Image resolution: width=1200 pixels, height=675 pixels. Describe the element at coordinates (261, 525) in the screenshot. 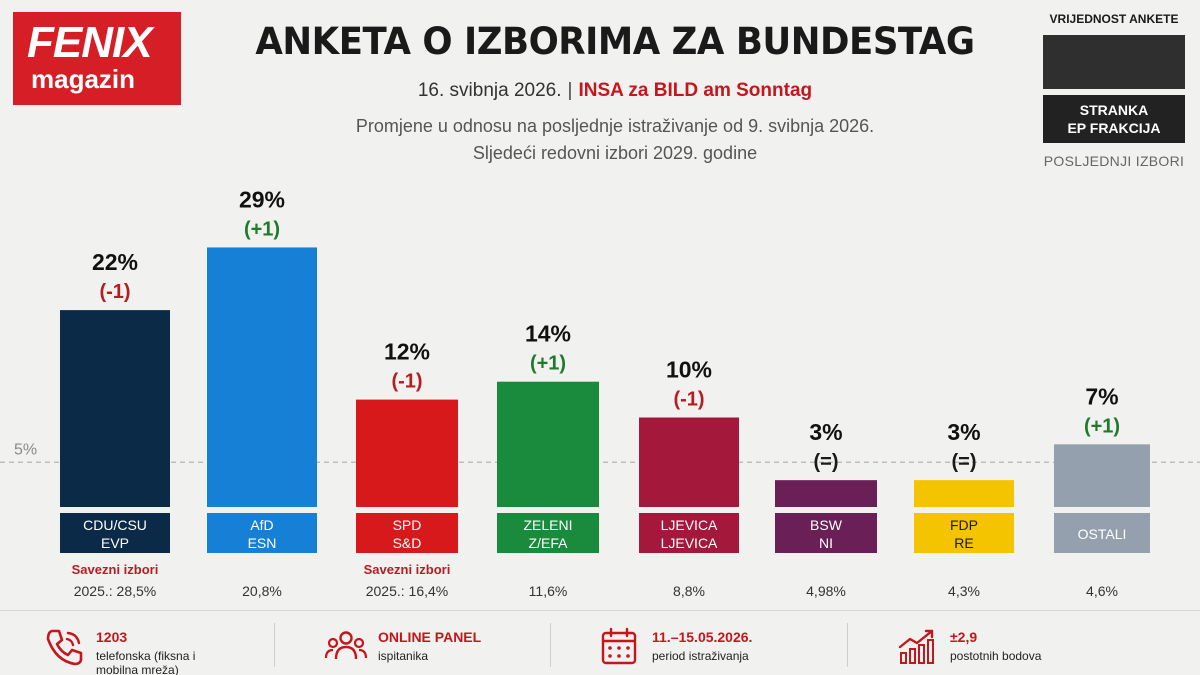

I see `party-name: AfD` at that location.